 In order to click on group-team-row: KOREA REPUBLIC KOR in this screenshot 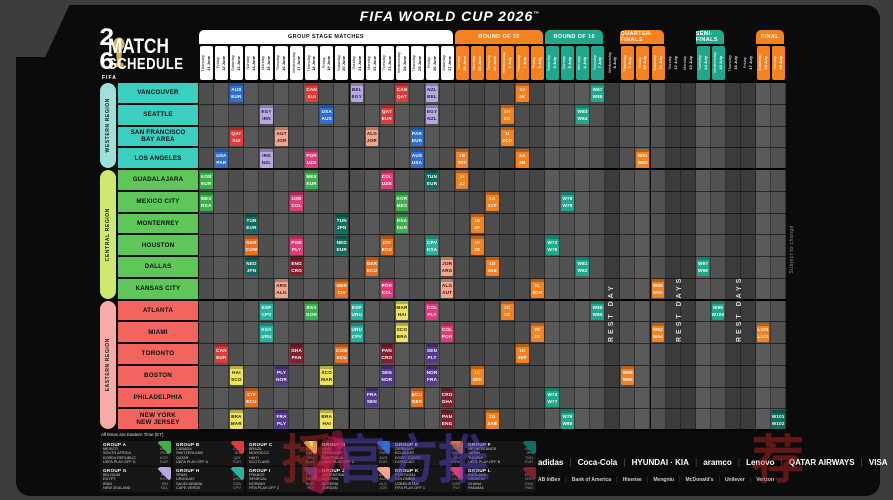, I will do `click(135, 458)`.